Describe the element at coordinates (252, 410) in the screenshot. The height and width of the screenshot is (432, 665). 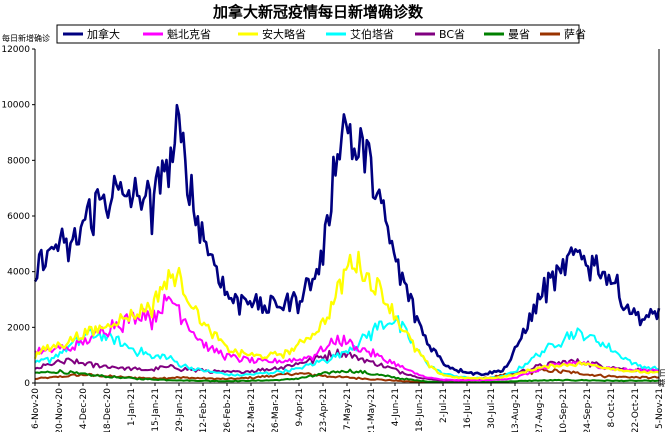
I see `x-tick-label: 12-Mar-21` at that location.